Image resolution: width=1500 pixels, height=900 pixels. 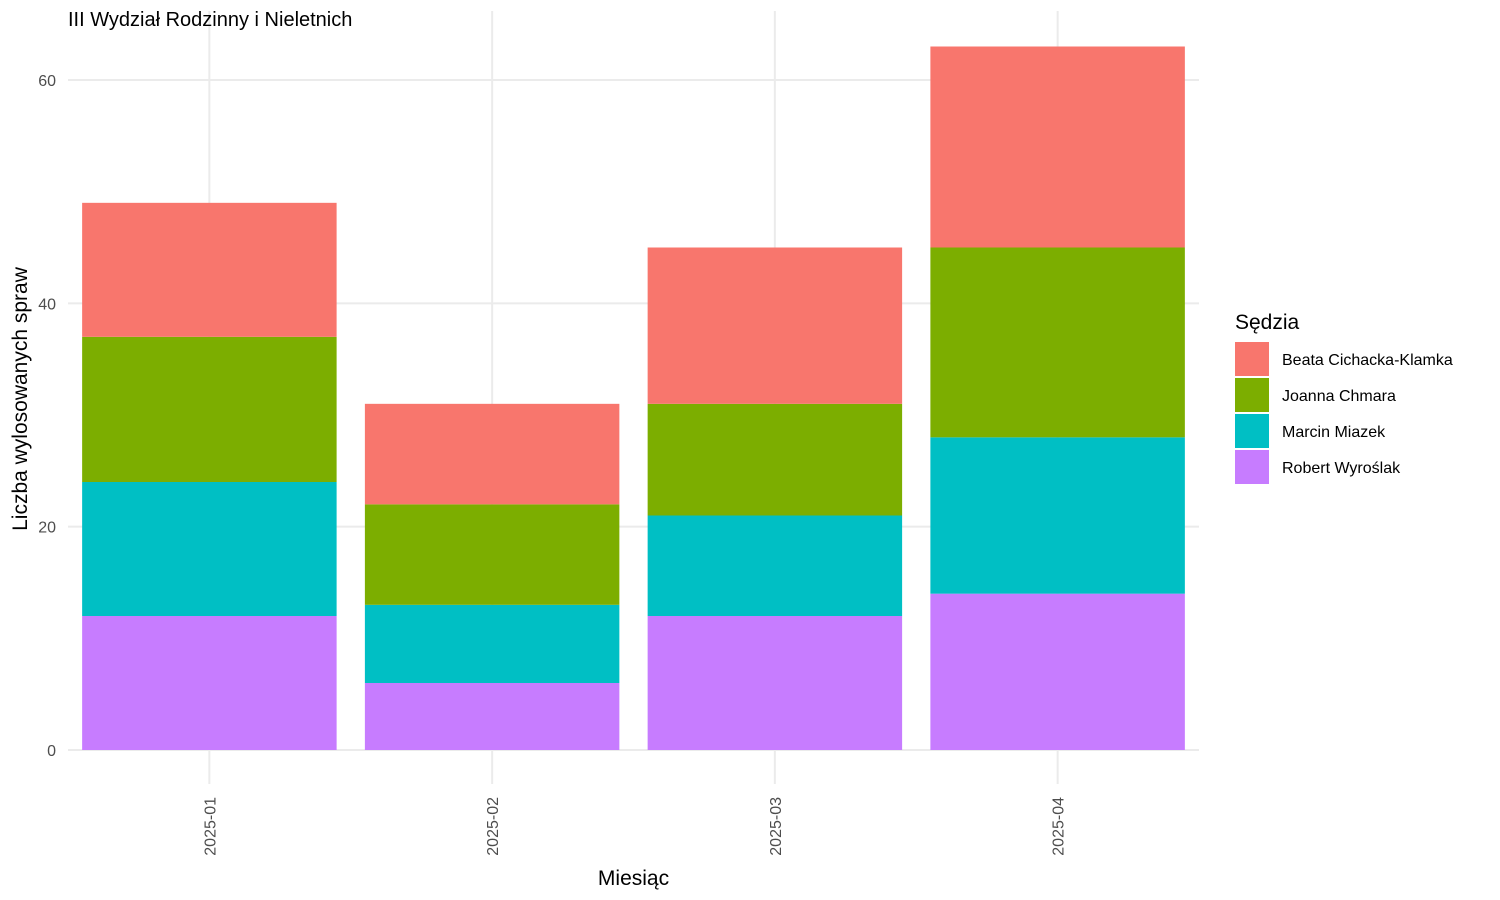 What do you see at coordinates (47, 528) in the screenshot?
I see `y-tick-label: 20` at bounding box center [47, 528].